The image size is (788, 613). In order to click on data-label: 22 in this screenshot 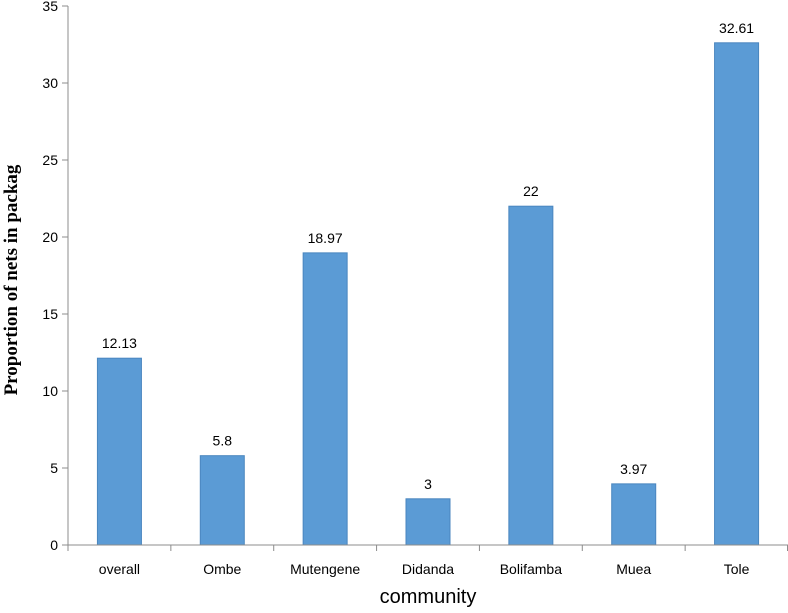, I will do `click(531, 191)`.